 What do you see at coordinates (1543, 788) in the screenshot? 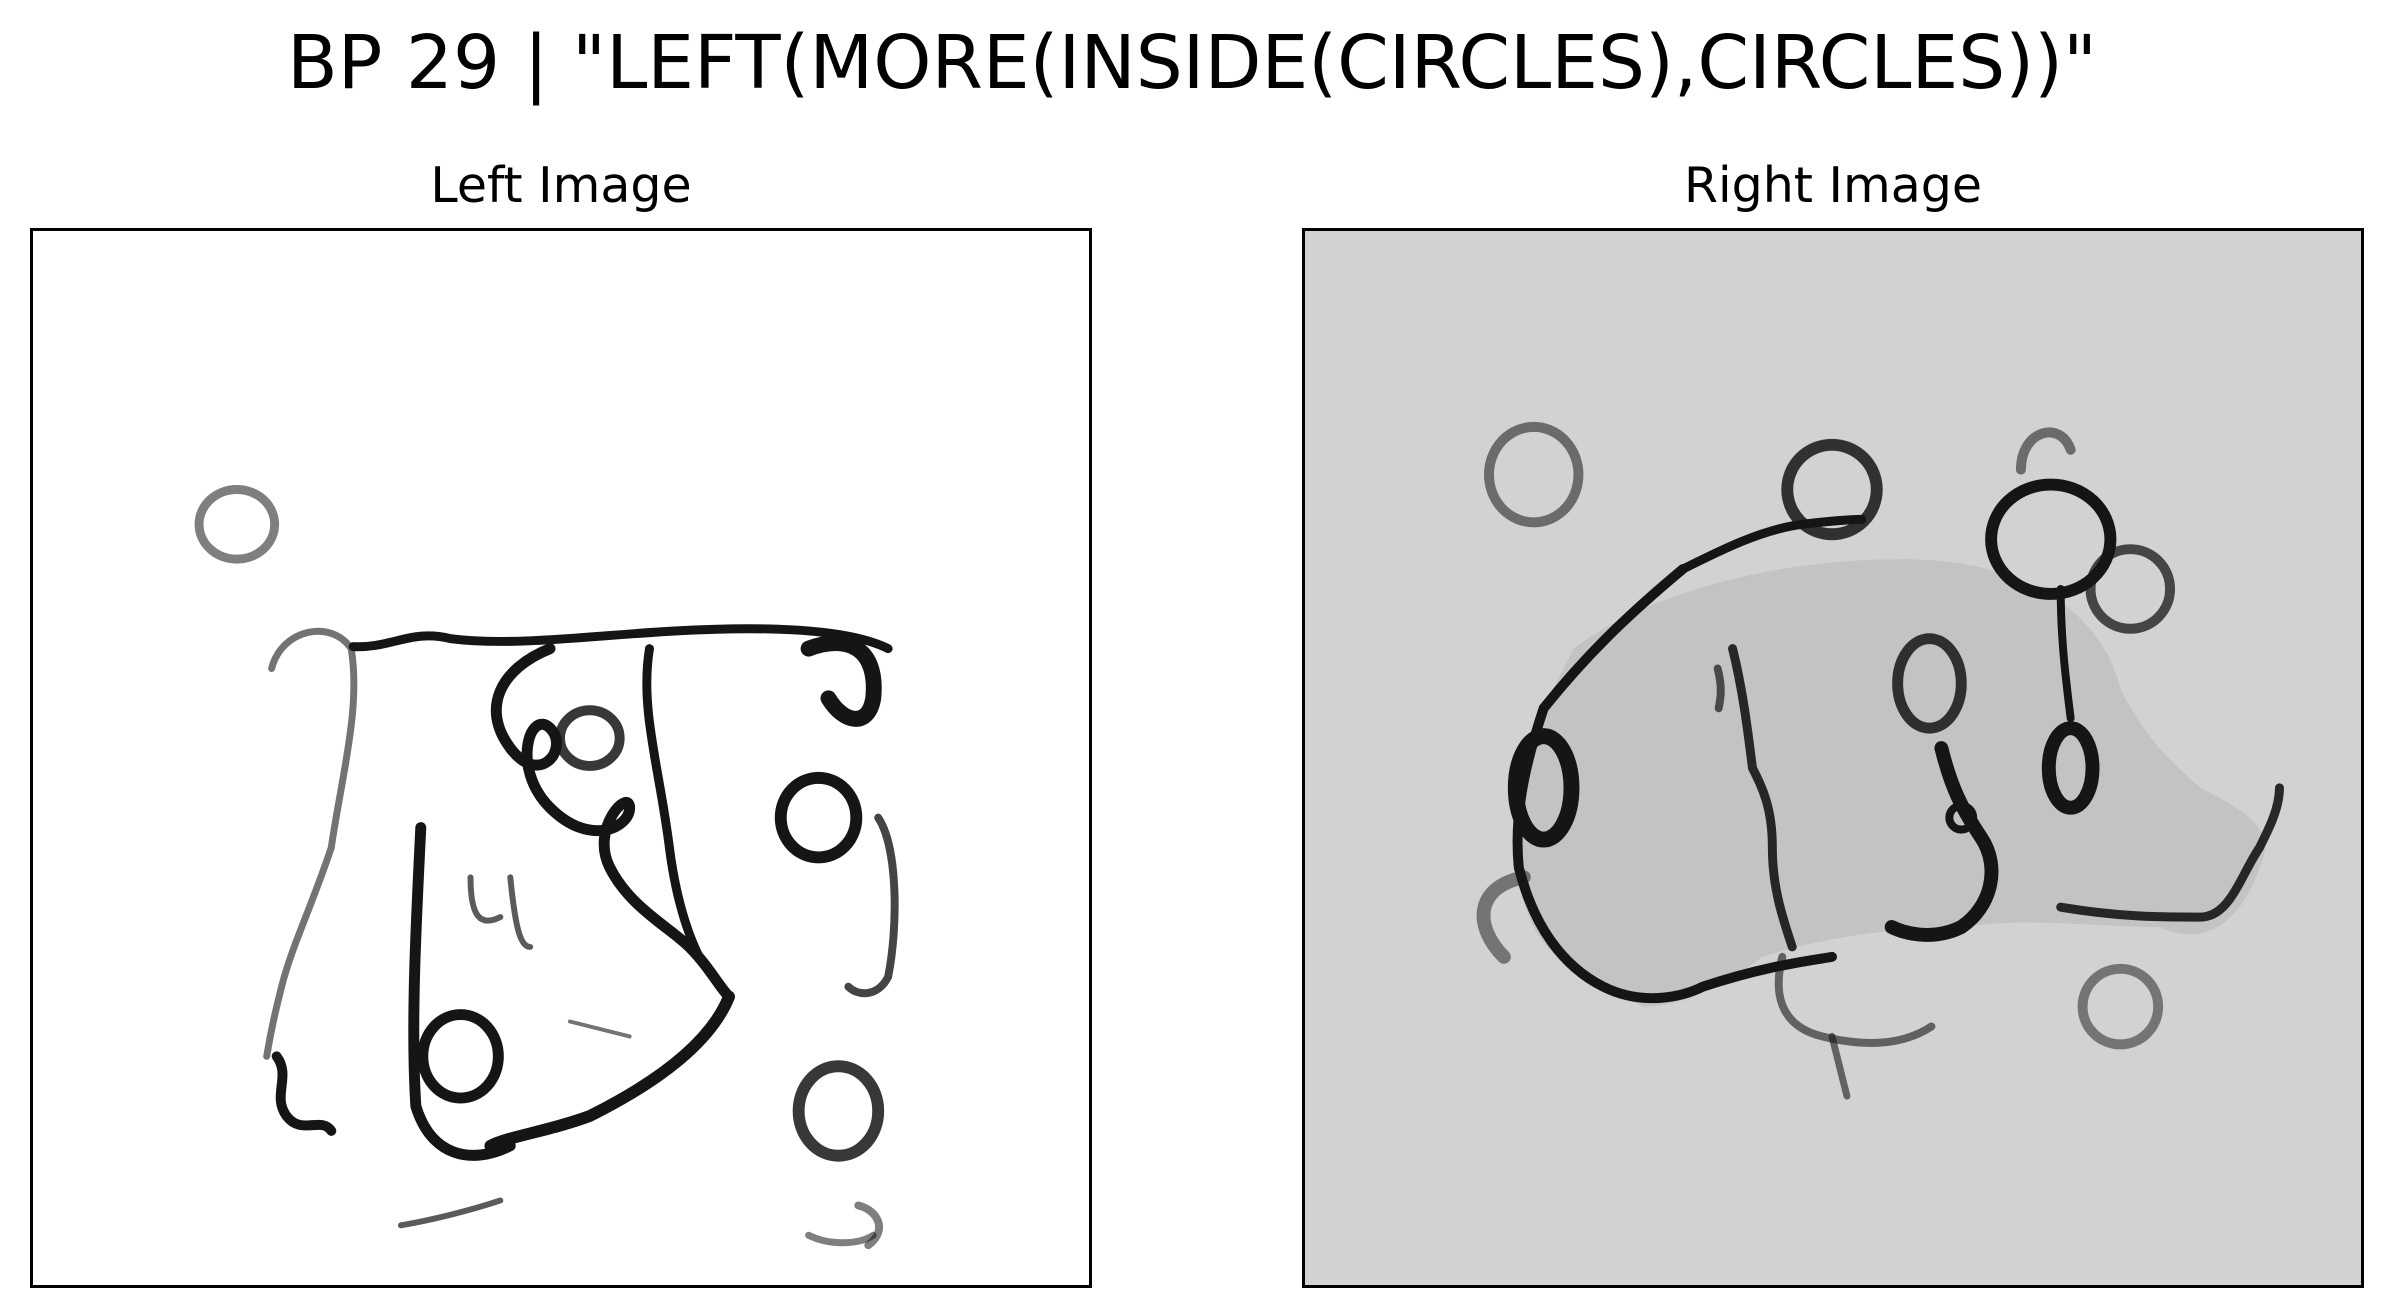
I see `right-circle-left-bold` at bounding box center [1543, 788].